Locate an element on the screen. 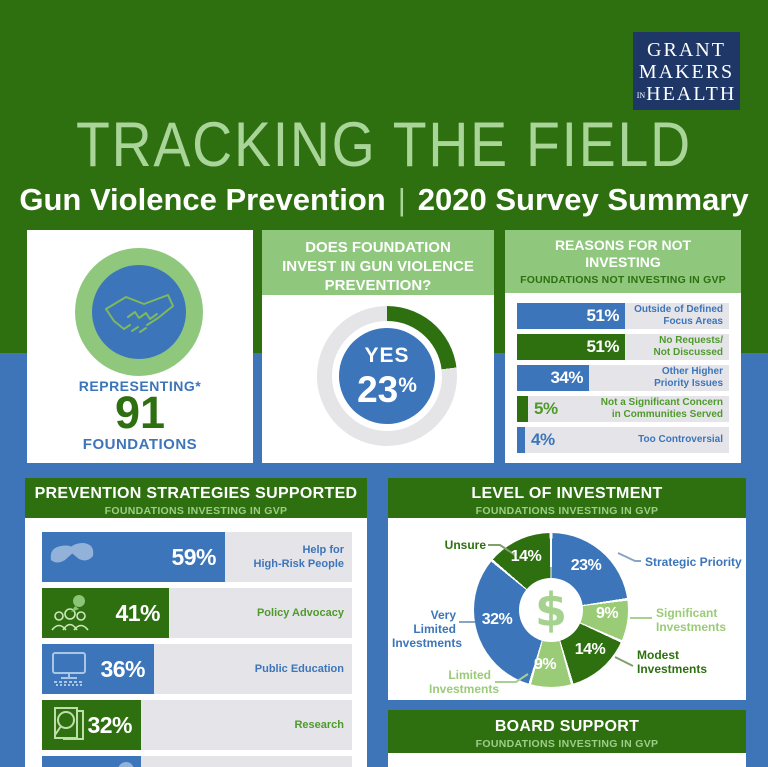 This screenshot has height=767, width=768. slice-percent-unsure: 14% is located at coordinates (526, 556).